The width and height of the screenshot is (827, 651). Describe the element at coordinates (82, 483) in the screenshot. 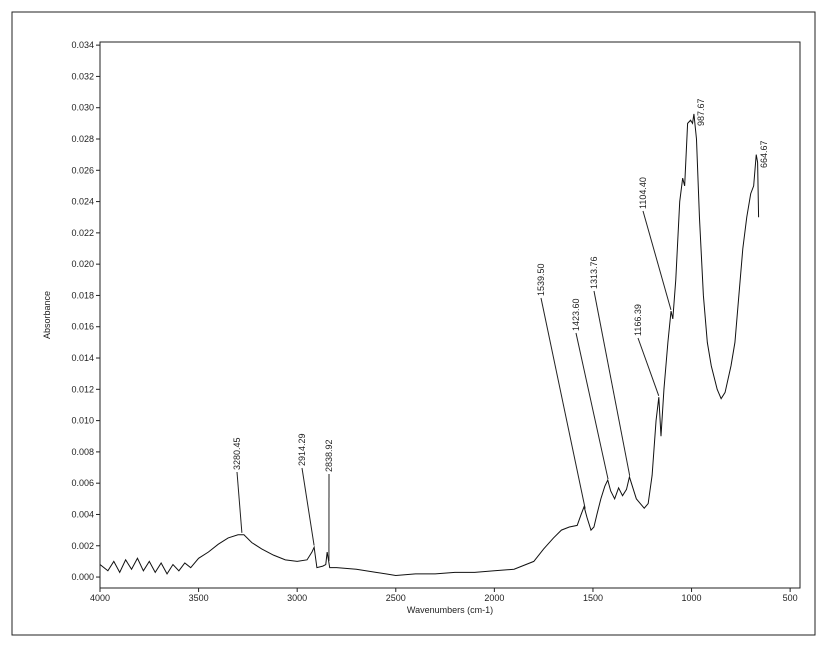

I see `y-tick-label: 0.006` at that location.